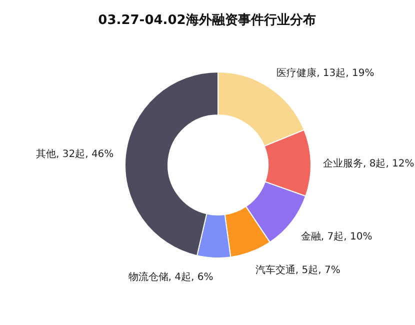  I want to click on title: 03.27-04.02海外融资事件行业分布, so click(207, 20).